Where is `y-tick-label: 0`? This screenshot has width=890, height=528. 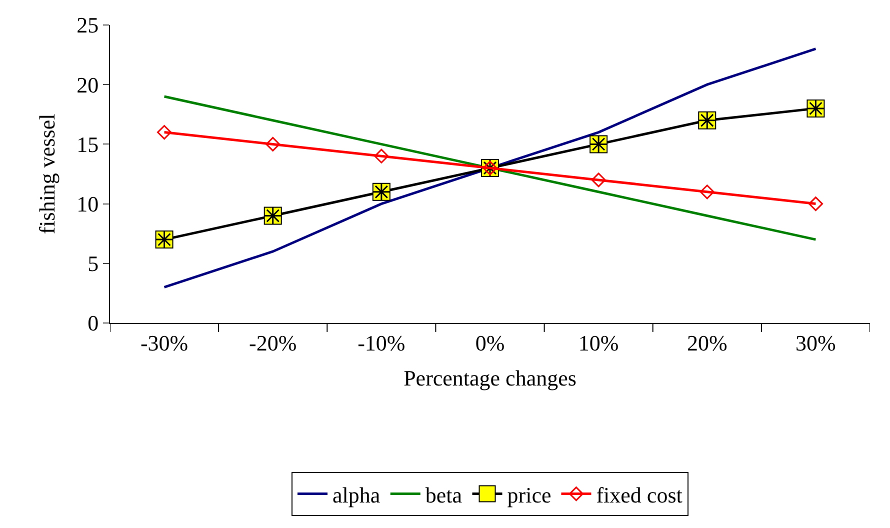 y-tick-label: 0 is located at coordinates (93, 323).